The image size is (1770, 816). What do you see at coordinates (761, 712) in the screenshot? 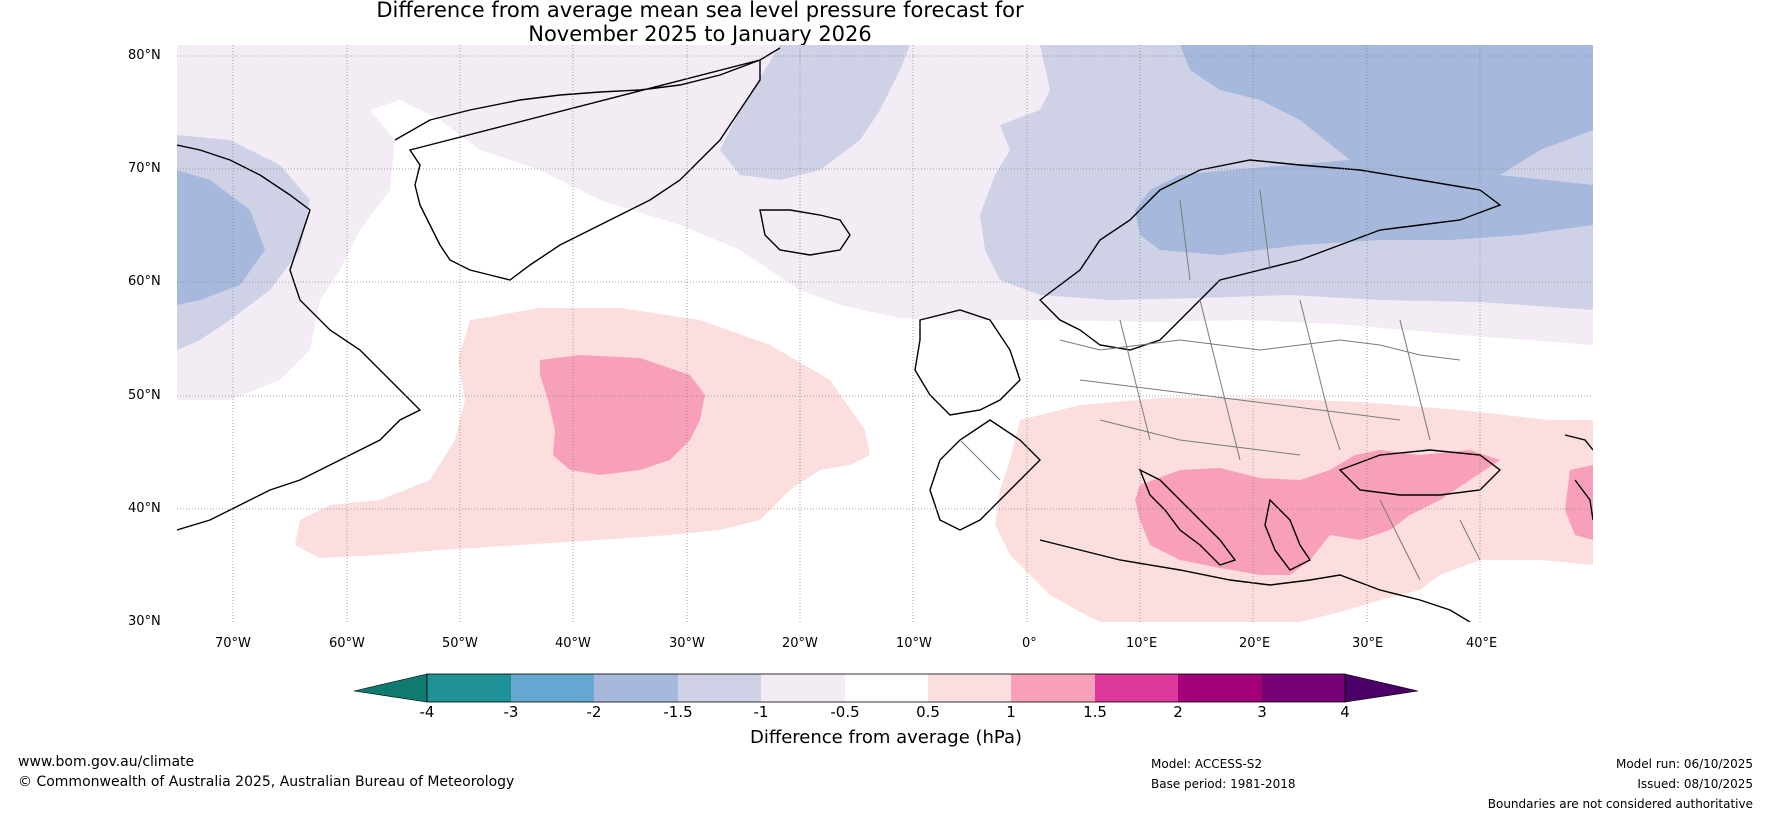
I see `colorbar-tick: -1` at bounding box center [761, 712].